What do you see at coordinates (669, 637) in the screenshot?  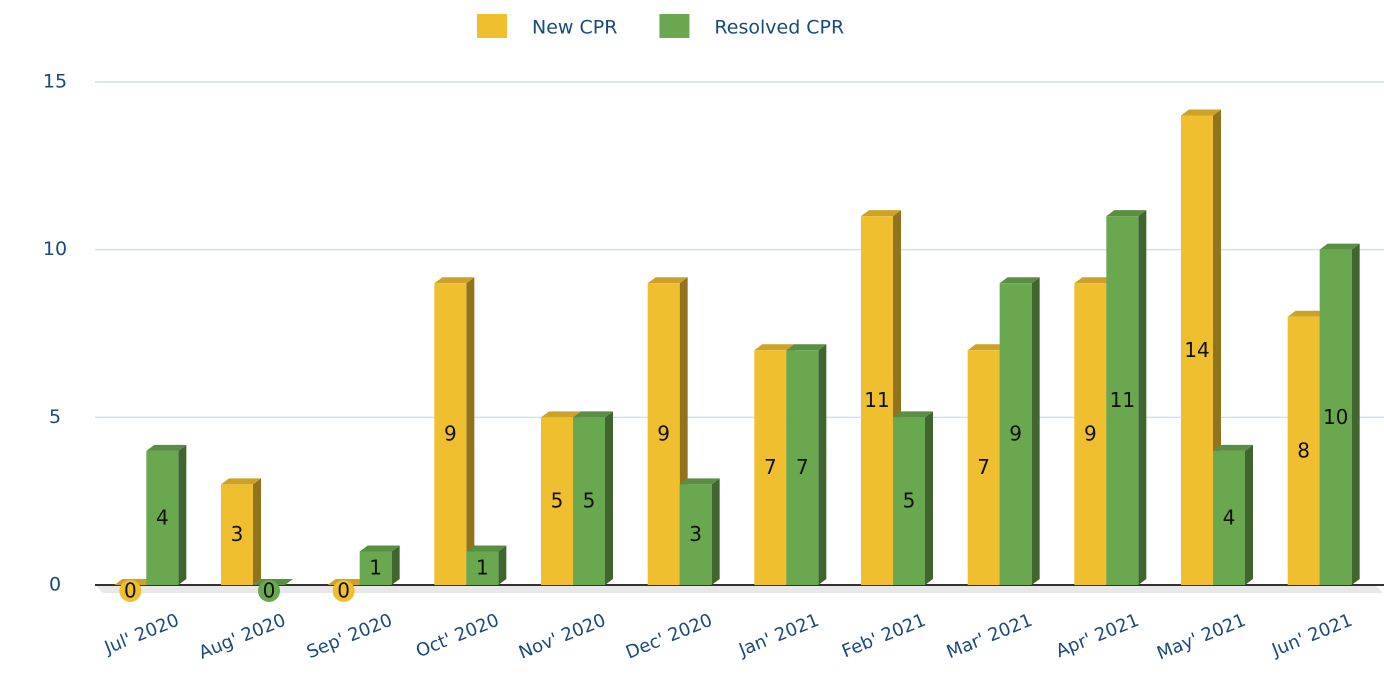 I see `x-tick-label: Dec' 2020` at bounding box center [669, 637].